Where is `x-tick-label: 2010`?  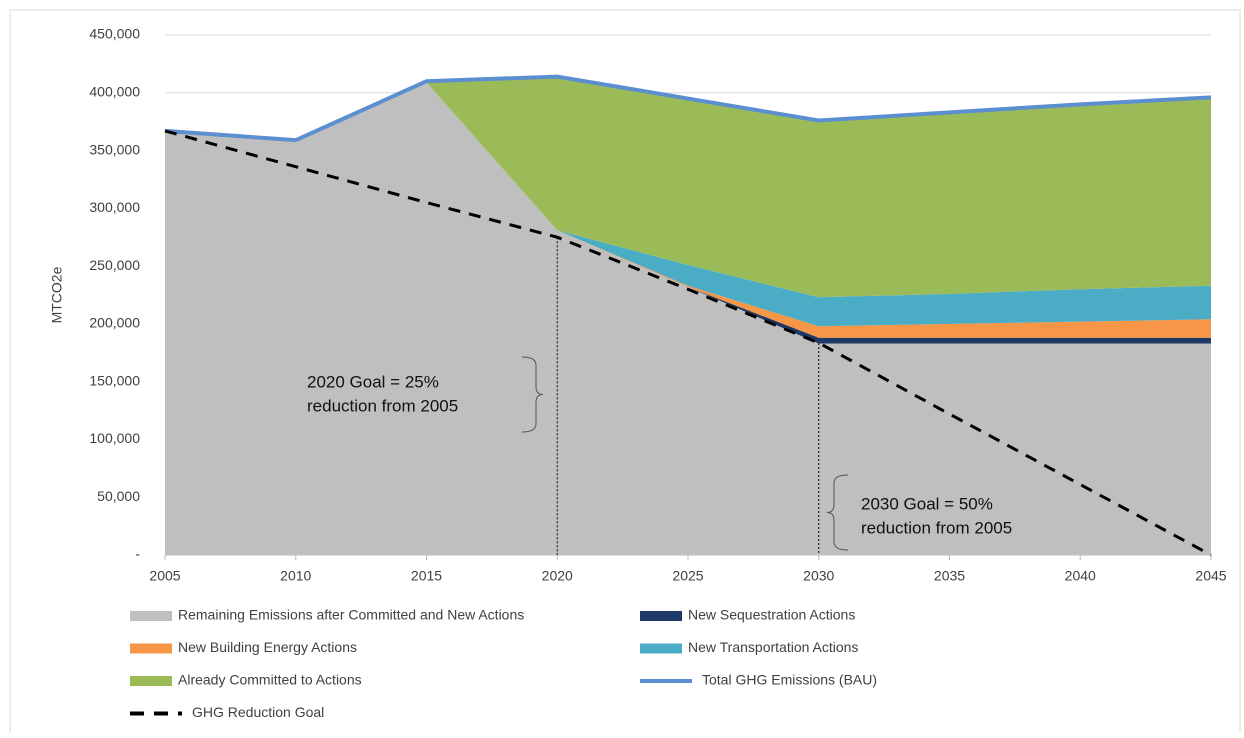 x-tick-label: 2010 is located at coordinates (295, 576).